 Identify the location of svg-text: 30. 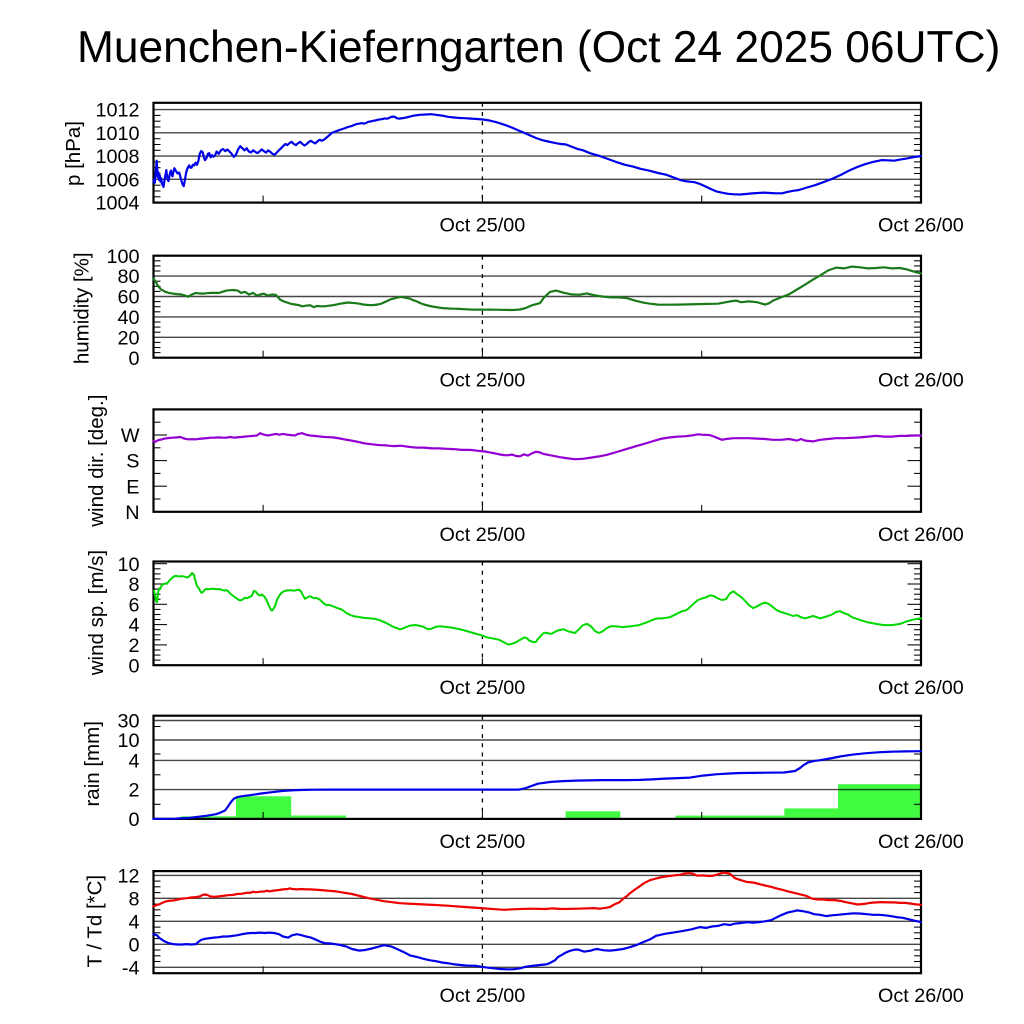
(128, 722).